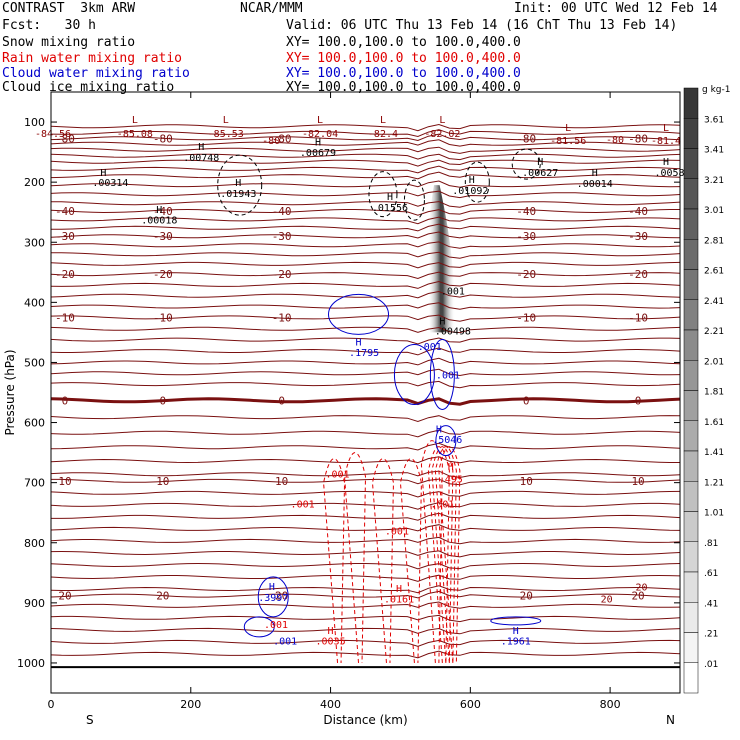  I want to click on contour-annotation: -85.53, so click(226, 134).